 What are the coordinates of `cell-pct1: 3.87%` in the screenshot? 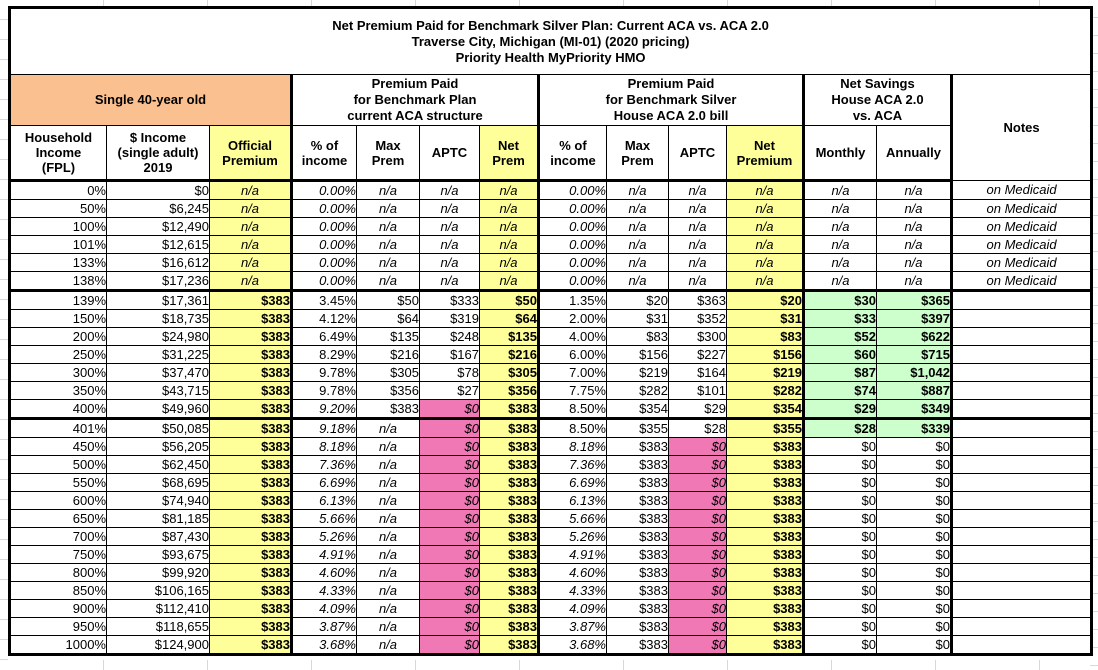 It's located at (324, 626).